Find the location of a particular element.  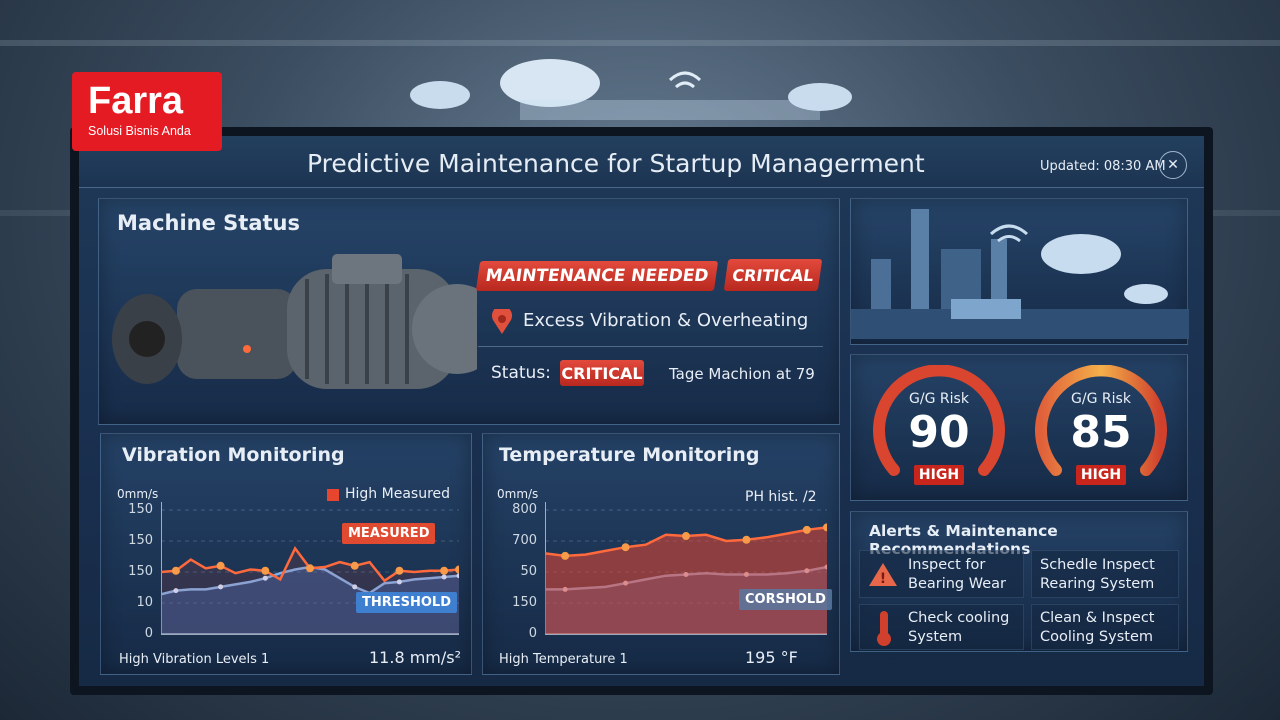

temperature-legend: PH hist. /2 is located at coordinates (781, 497).